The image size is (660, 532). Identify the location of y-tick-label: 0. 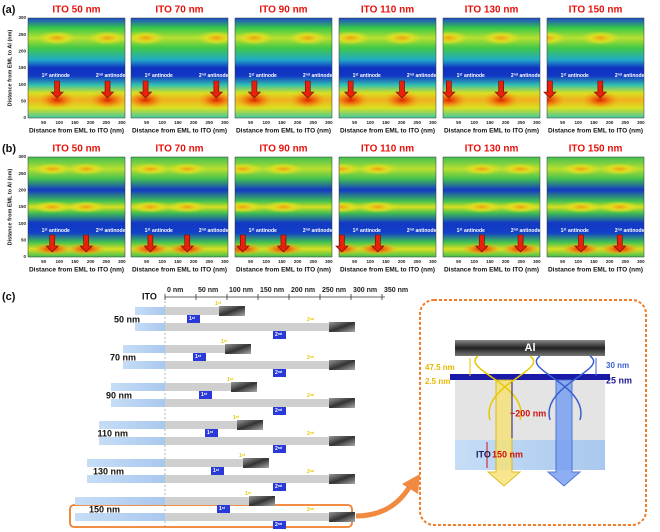
(24, 117).